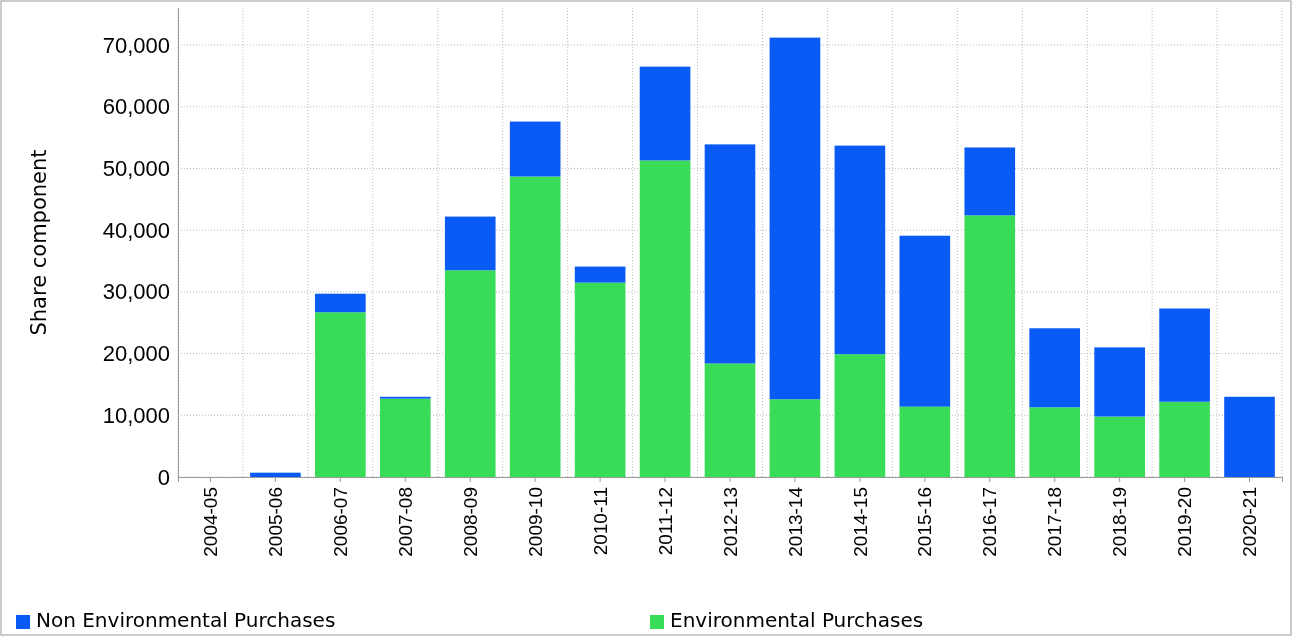  What do you see at coordinates (1055, 522) in the screenshot?
I see `x-tick-label: 2017-18` at bounding box center [1055, 522].